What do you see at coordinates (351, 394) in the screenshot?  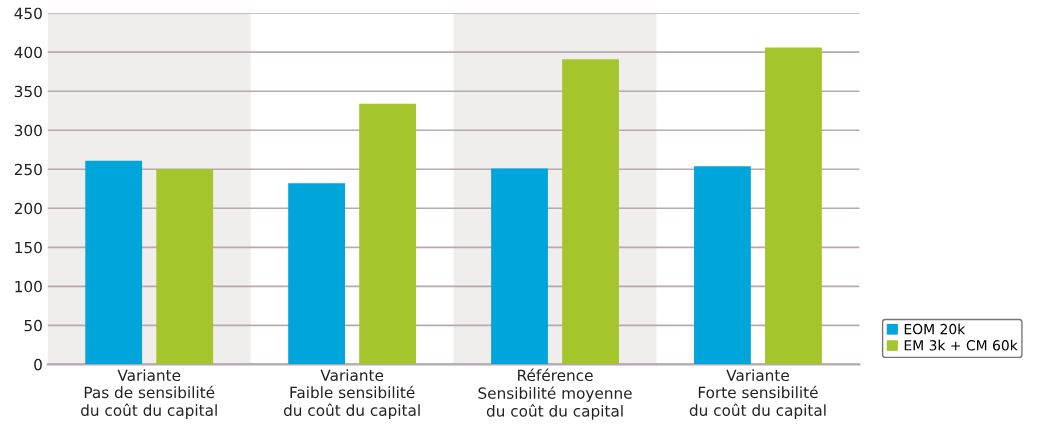 I see `x-tick-label: Variante Faible sensibilité du coût du capital` at bounding box center [351, 394].